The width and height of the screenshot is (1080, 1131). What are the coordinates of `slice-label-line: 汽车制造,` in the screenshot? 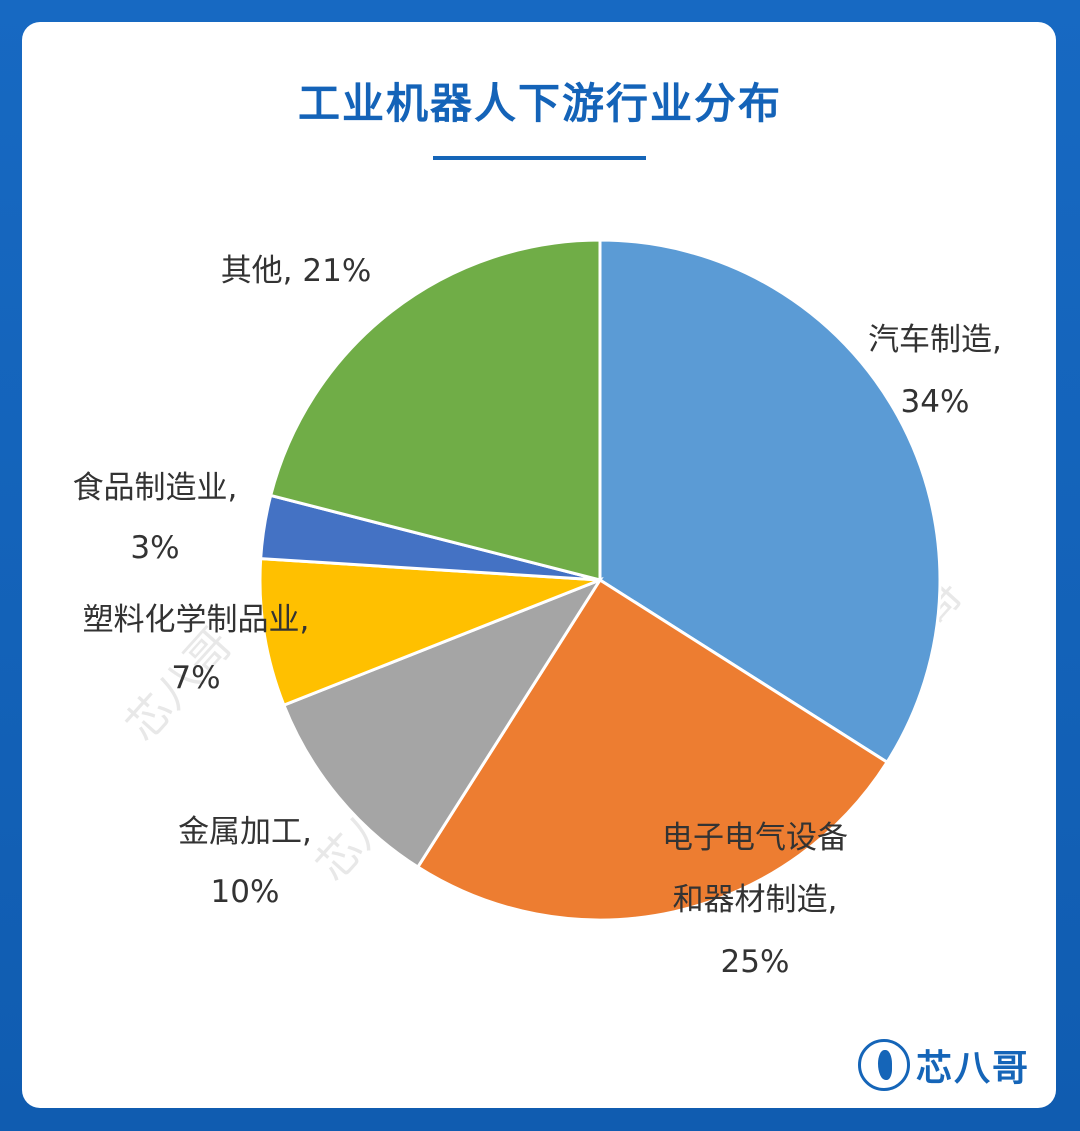 It's located at (935, 340).